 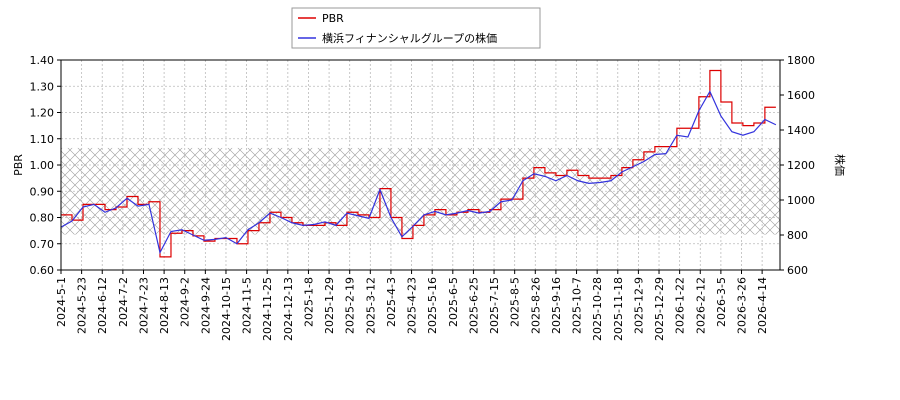 I want to click on y2-tick-label: 600, so click(x=797, y=270).